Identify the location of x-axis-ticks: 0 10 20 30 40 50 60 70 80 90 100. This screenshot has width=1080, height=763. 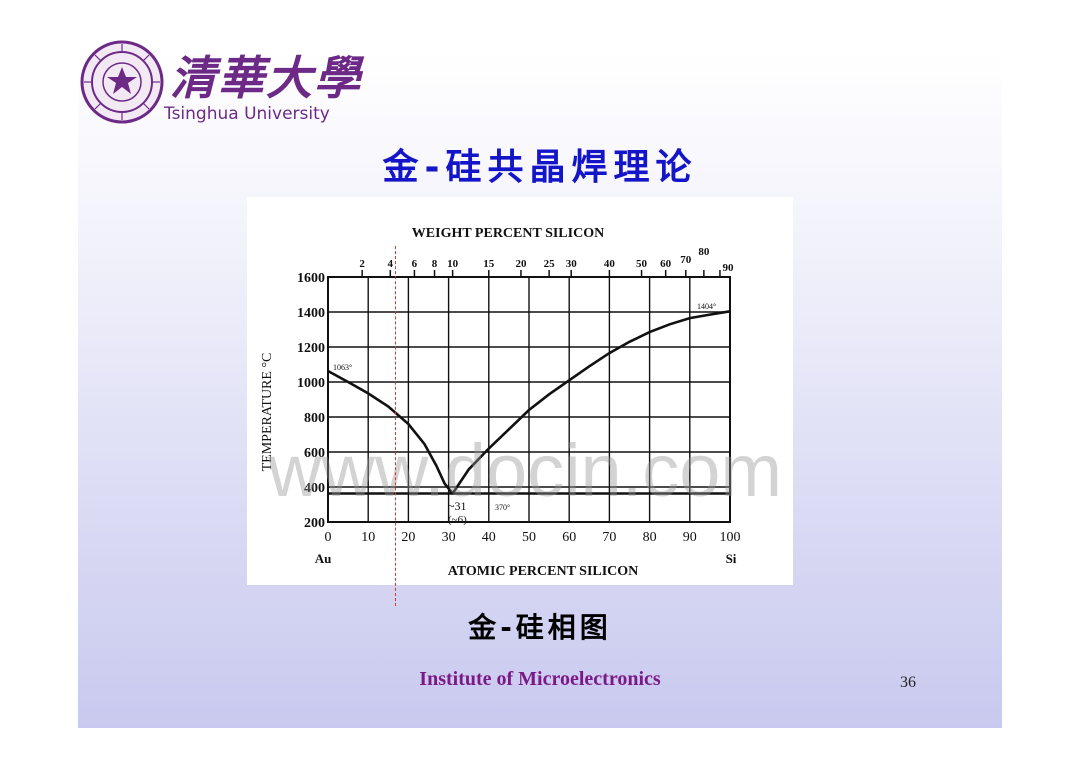
(533, 537).